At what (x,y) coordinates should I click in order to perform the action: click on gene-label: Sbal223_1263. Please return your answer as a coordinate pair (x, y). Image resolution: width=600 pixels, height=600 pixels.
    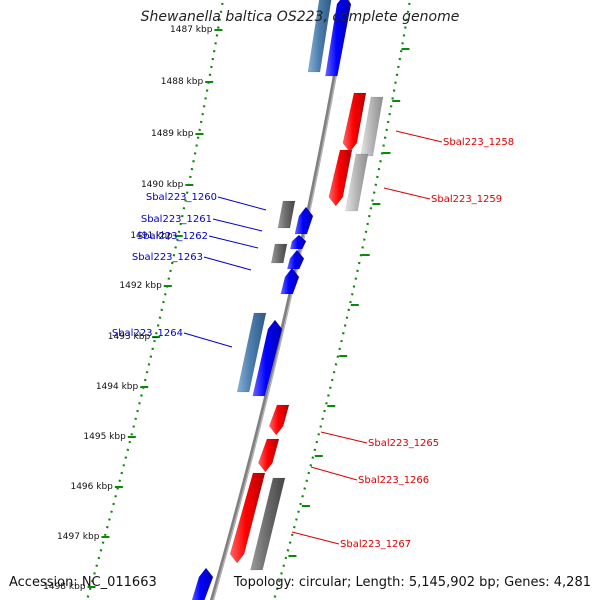
    Looking at the image, I should click on (167, 257).